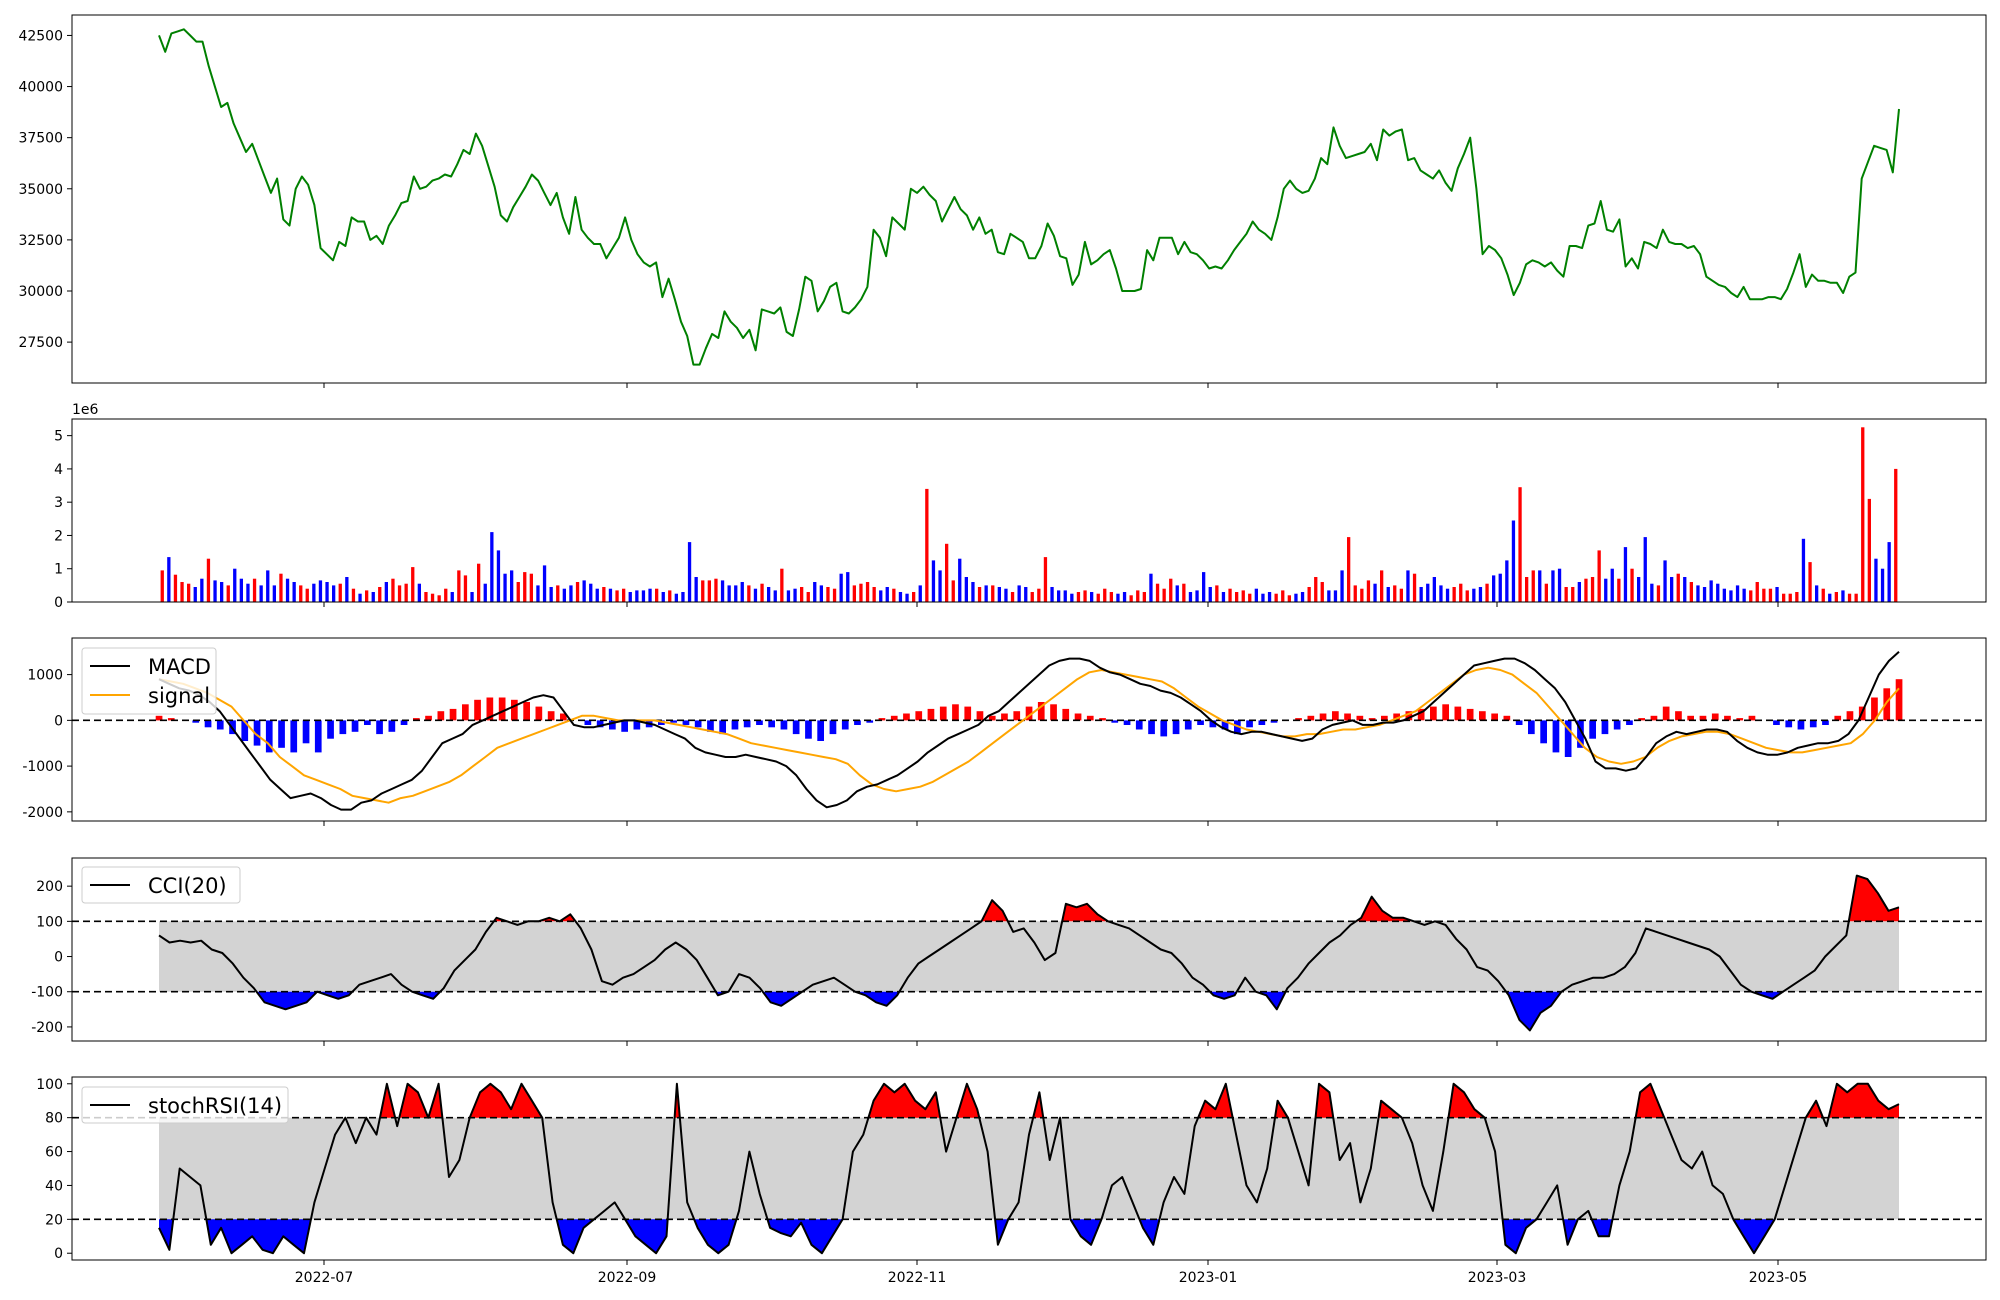  Describe the element at coordinates (1497, 1278) in the screenshot. I see `x-tick-label: 2023-03` at that location.